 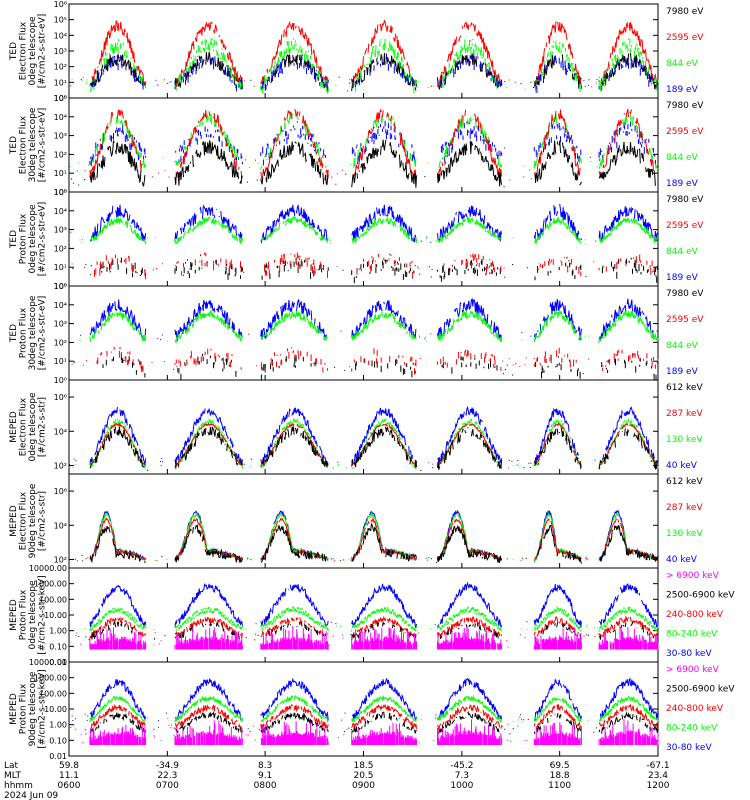 I want to click on legend-entry: > 6900 keV, so click(x=693, y=670).